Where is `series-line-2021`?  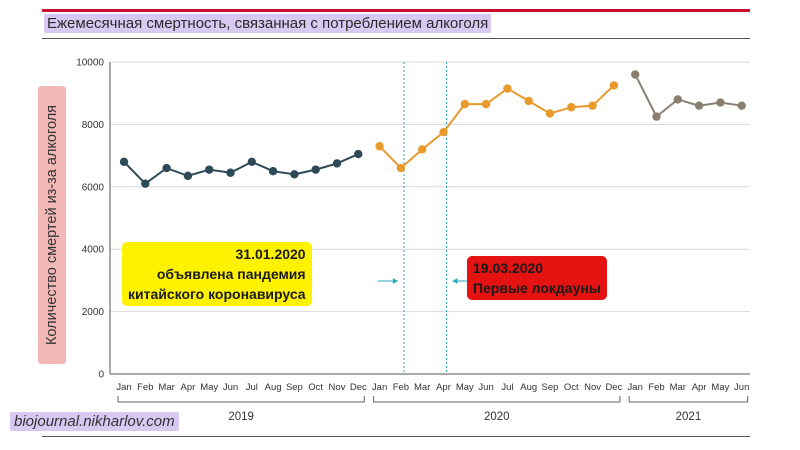
series-line-2021 is located at coordinates (688, 96).